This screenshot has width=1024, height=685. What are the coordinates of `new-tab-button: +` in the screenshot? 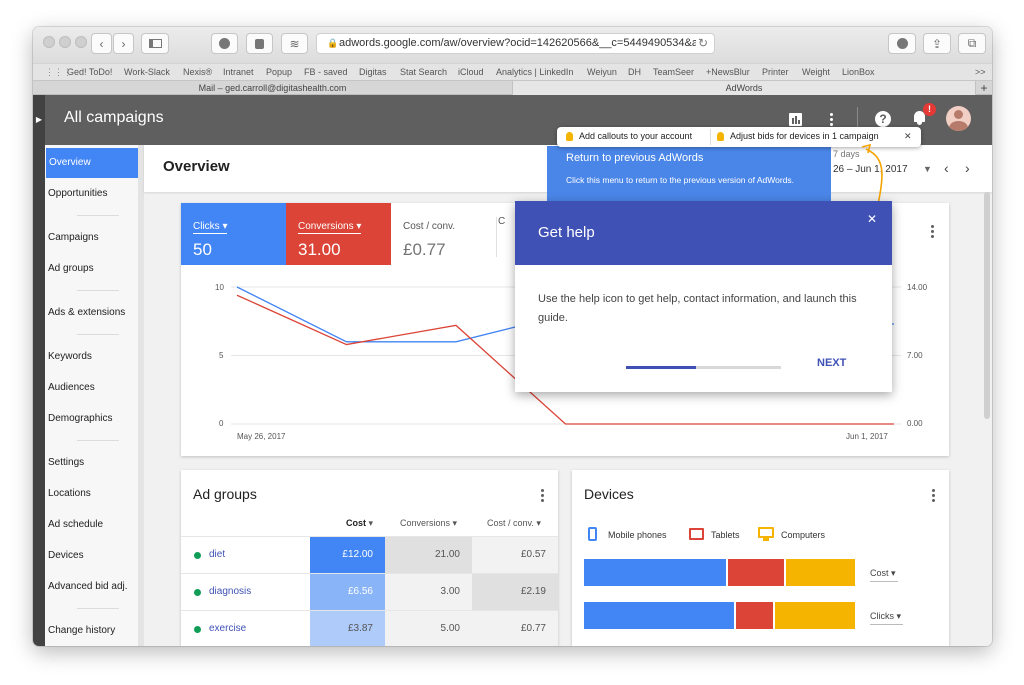 It's located at (983, 88).